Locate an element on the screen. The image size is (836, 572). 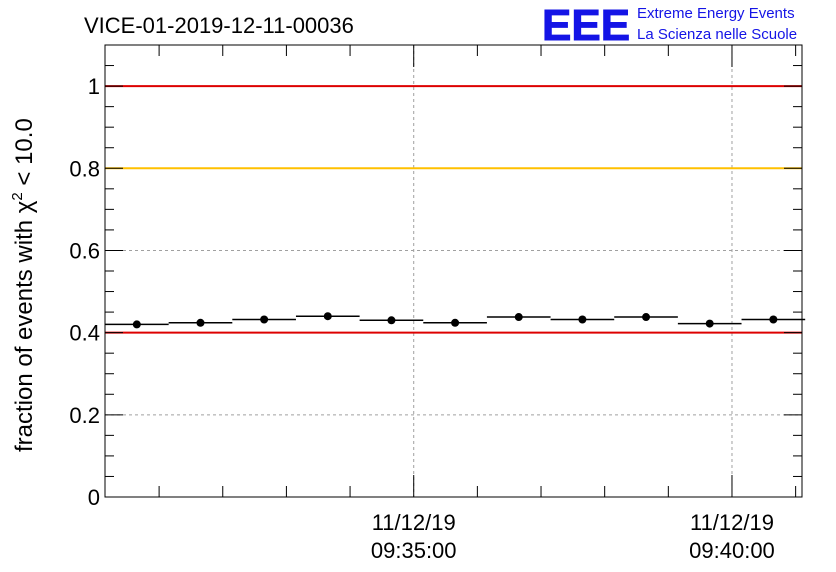
y-axis-label: fraction of events with χ2 < 10.0 is located at coordinates (23, 285).